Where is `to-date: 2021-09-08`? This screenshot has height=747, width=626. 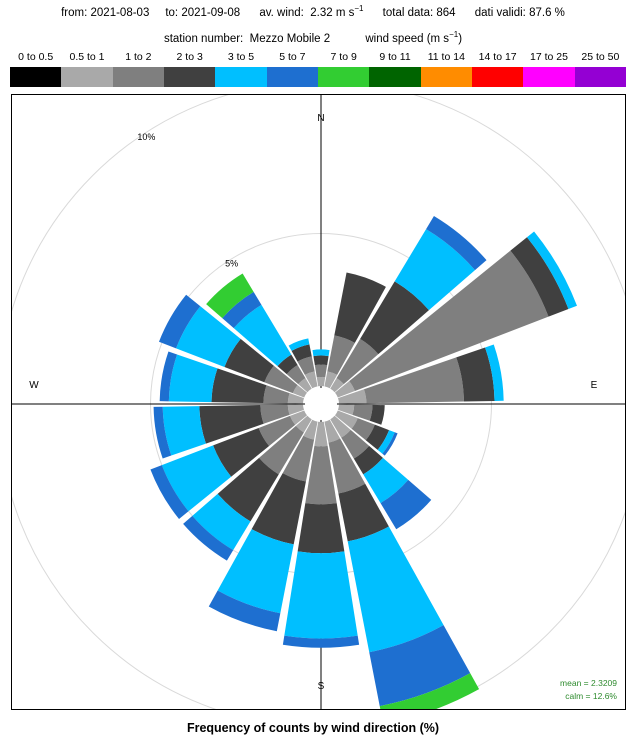
to-date: 2021-09-08 is located at coordinates (211, 12).